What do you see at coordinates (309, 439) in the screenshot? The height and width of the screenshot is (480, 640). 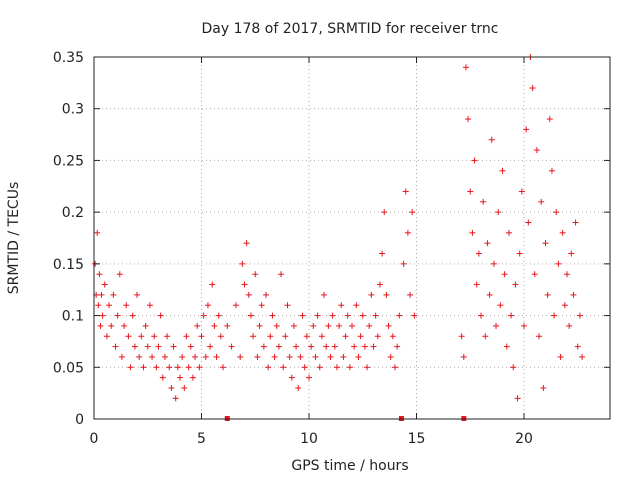 I see `x-tick-label: 10` at bounding box center [309, 439].